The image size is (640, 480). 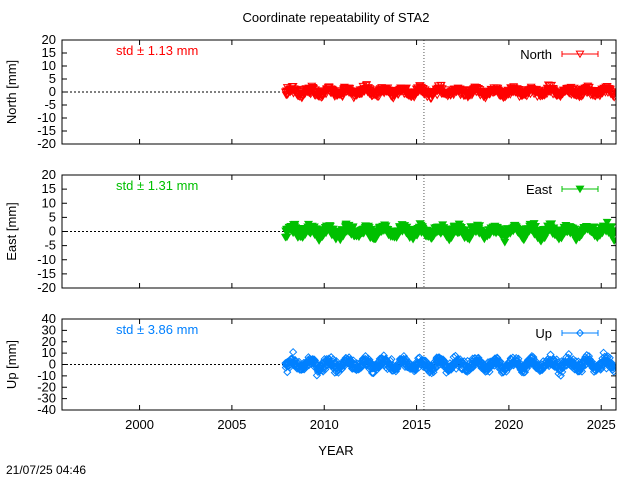 I want to click on y-axis-label: North [mm], so click(x=11, y=92).